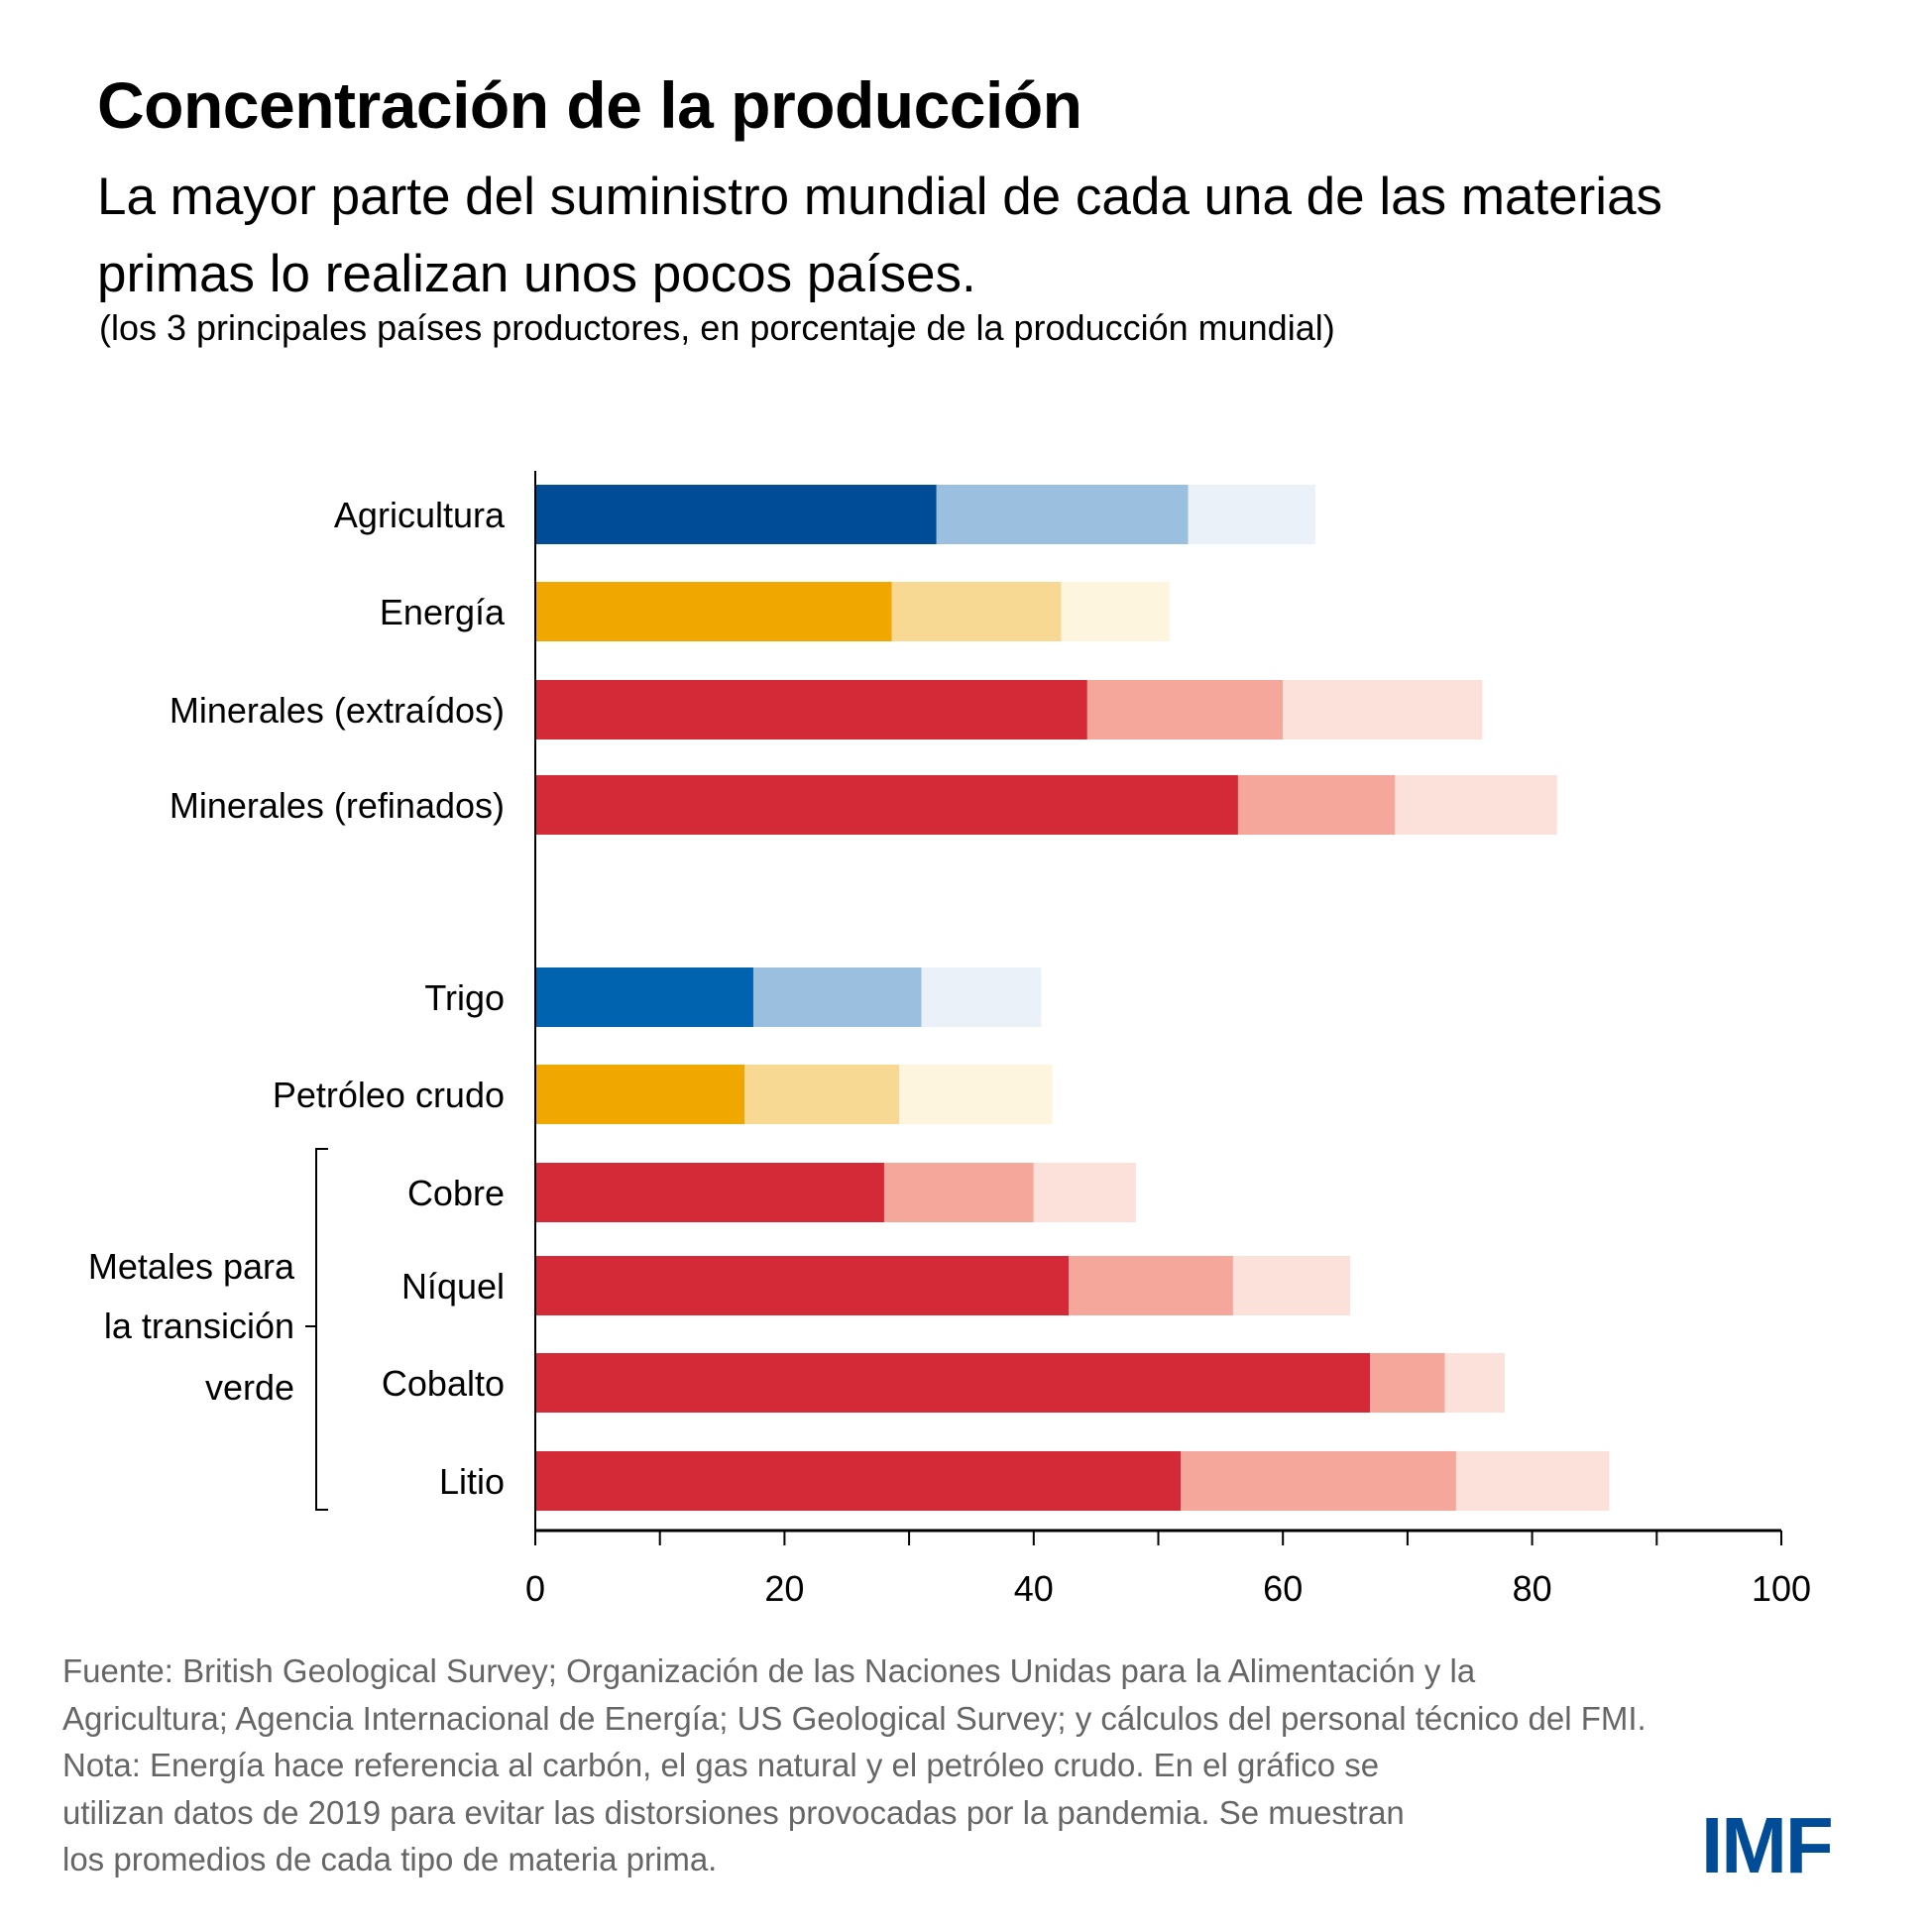 Image resolution: width=1932 pixels, height=1932 pixels. I want to click on group-label: Metales para, so click(191, 1266).